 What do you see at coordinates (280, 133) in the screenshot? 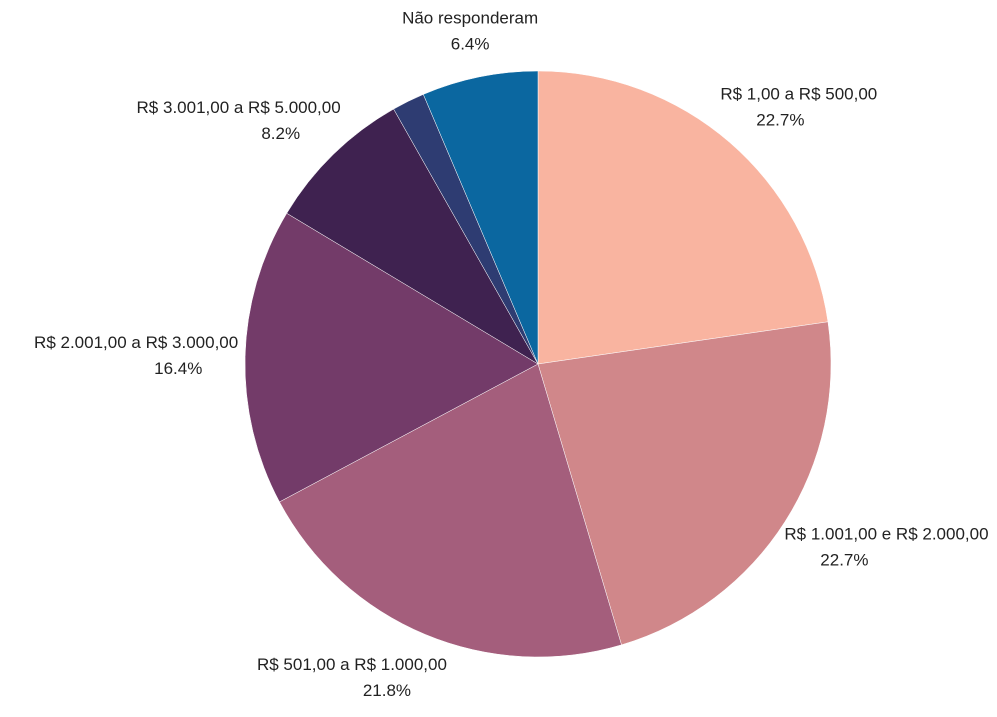
I see `slice-value: 8.2%` at bounding box center [280, 133].